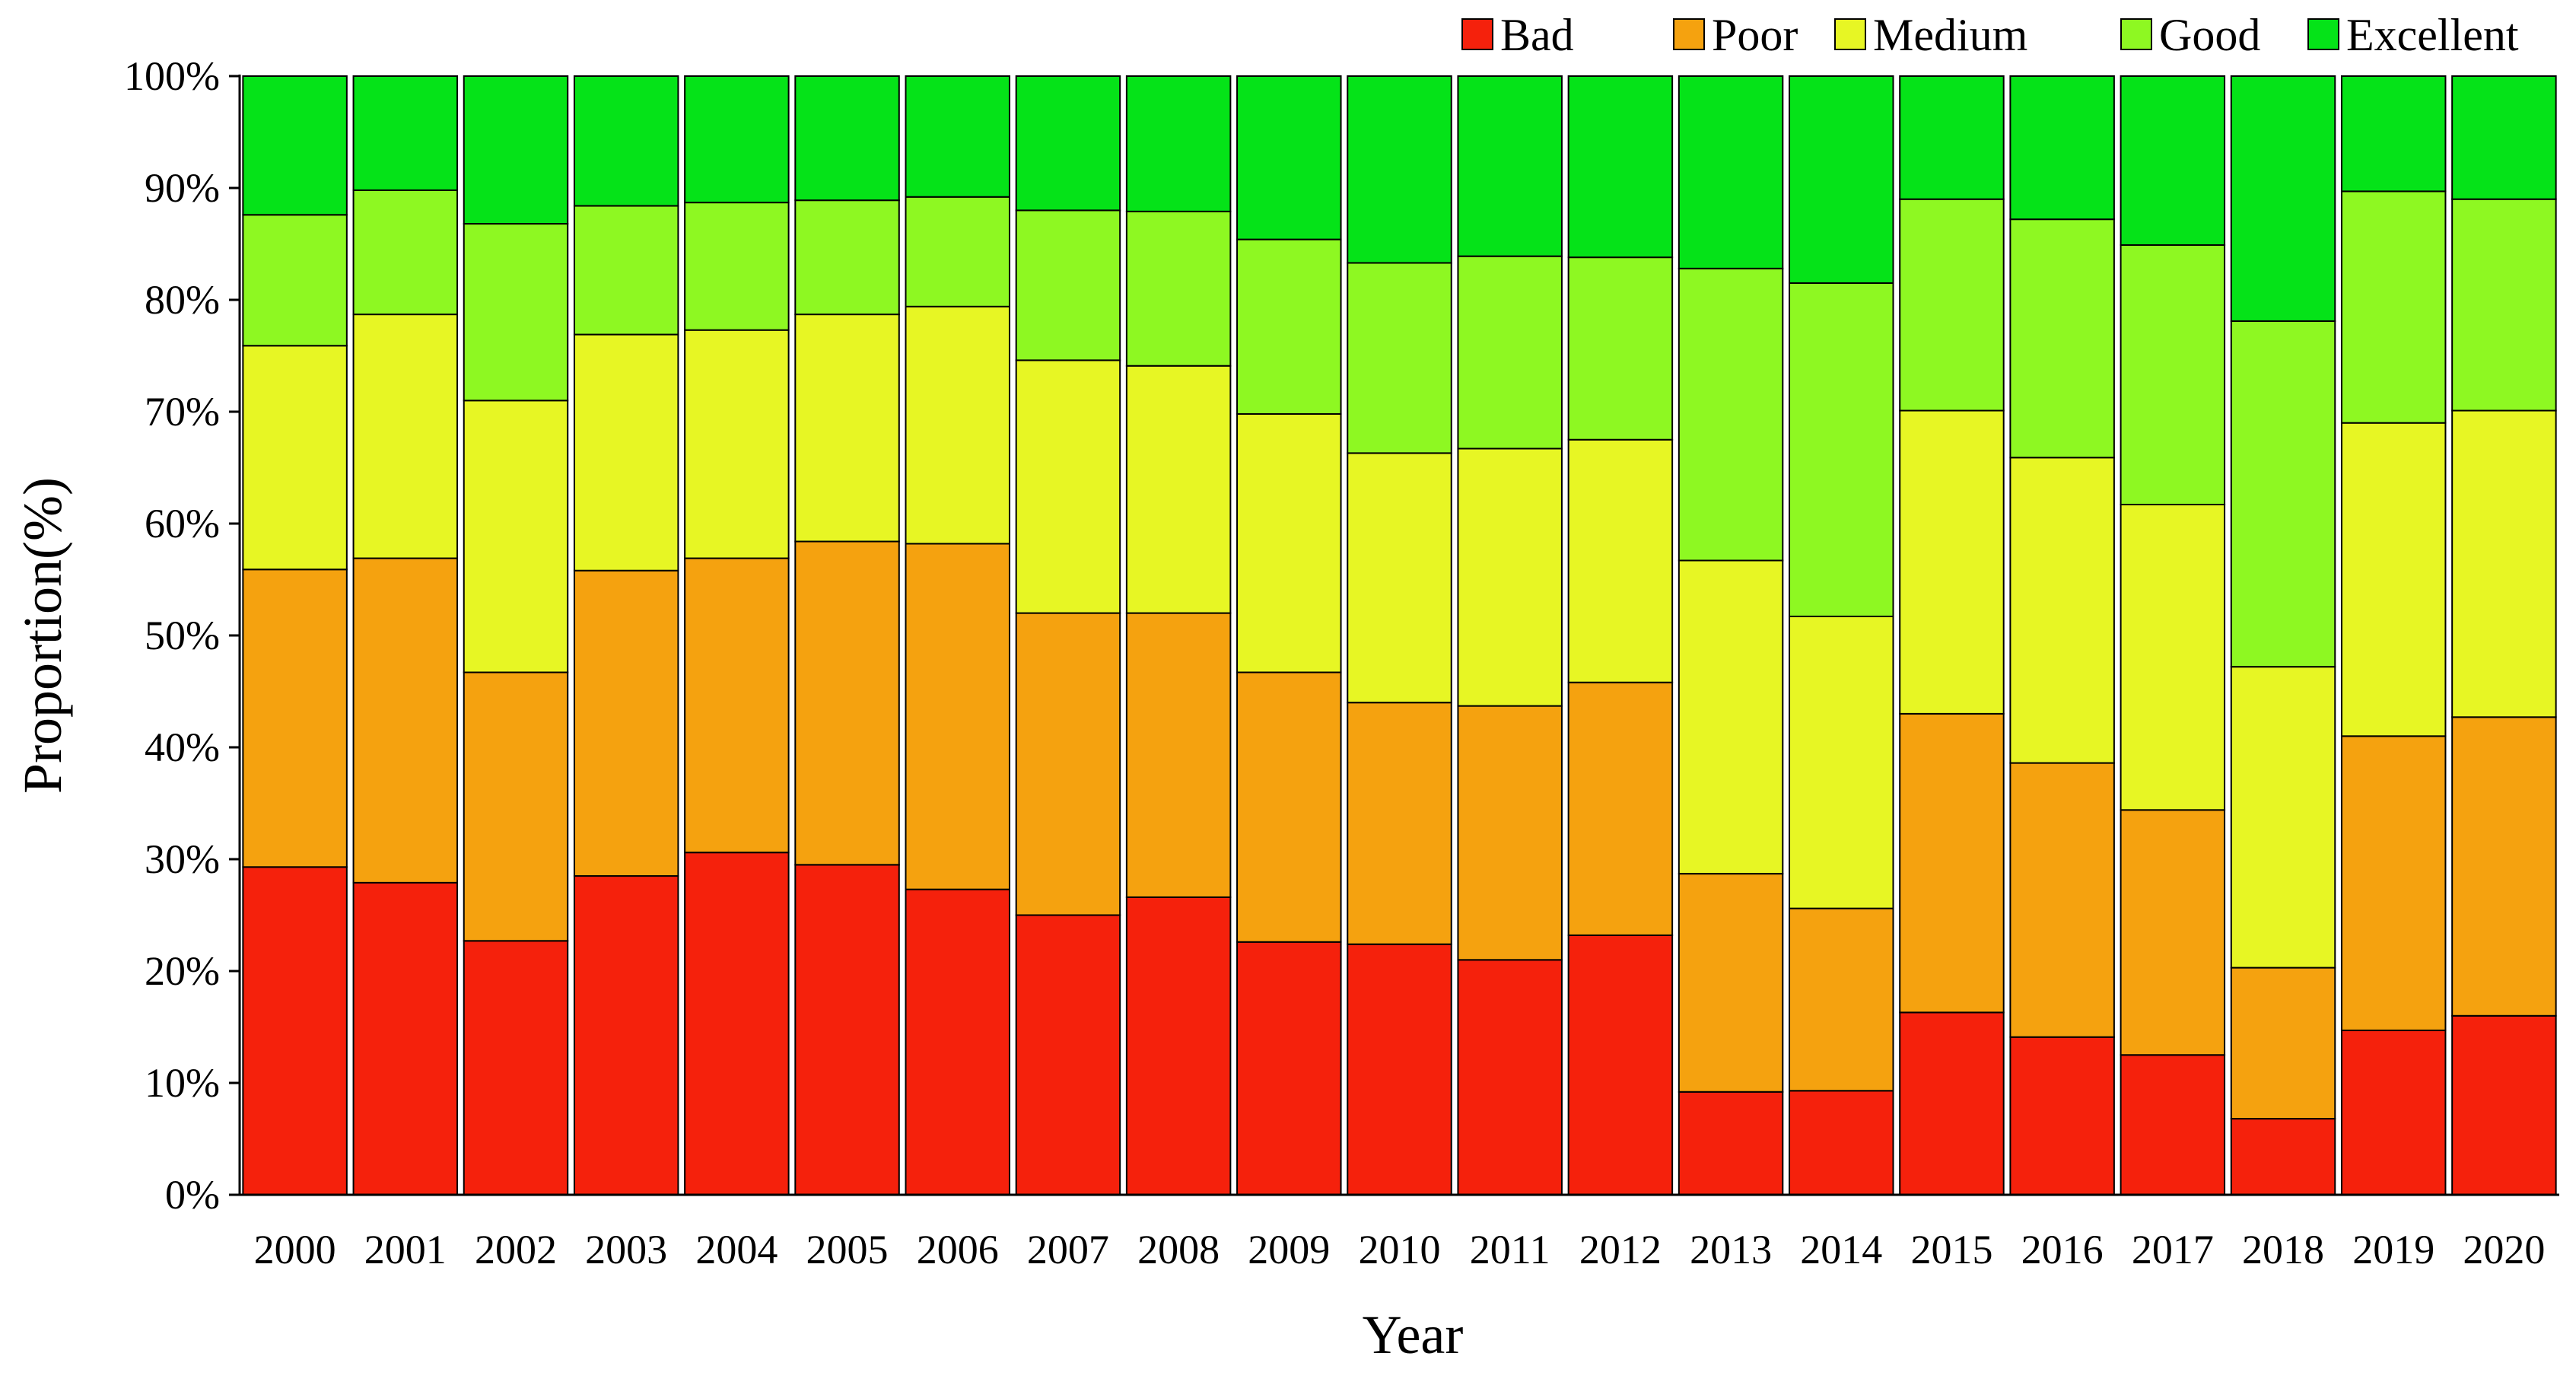  Describe the element at coordinates (1510, 166) in the screenshot. I see `bar-excellent-2011` at that location.